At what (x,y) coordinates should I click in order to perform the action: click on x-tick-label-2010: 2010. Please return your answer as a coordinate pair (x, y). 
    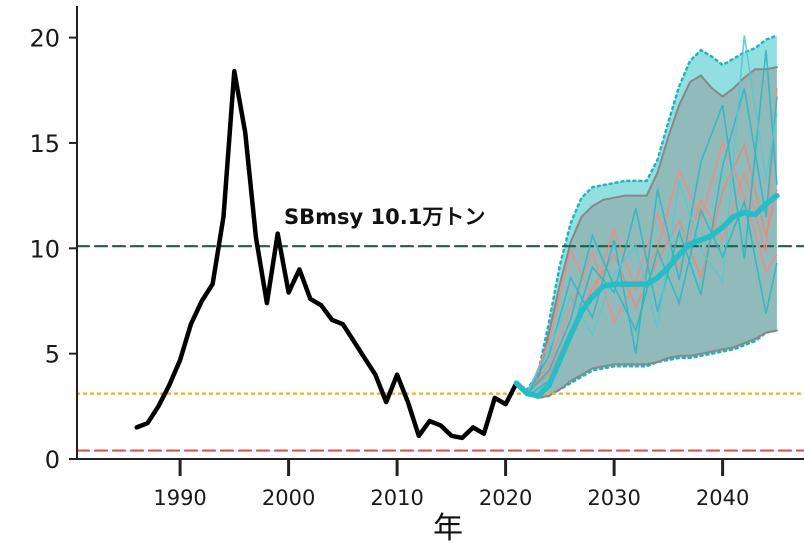
    Looking at the image, I should click on (396, 498).